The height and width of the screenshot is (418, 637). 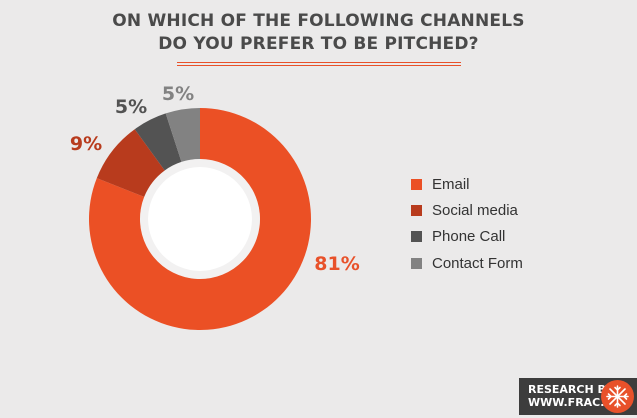 I want to click on badge-line-2: WWW.FRAC.TL, so click(x=573, y=402).